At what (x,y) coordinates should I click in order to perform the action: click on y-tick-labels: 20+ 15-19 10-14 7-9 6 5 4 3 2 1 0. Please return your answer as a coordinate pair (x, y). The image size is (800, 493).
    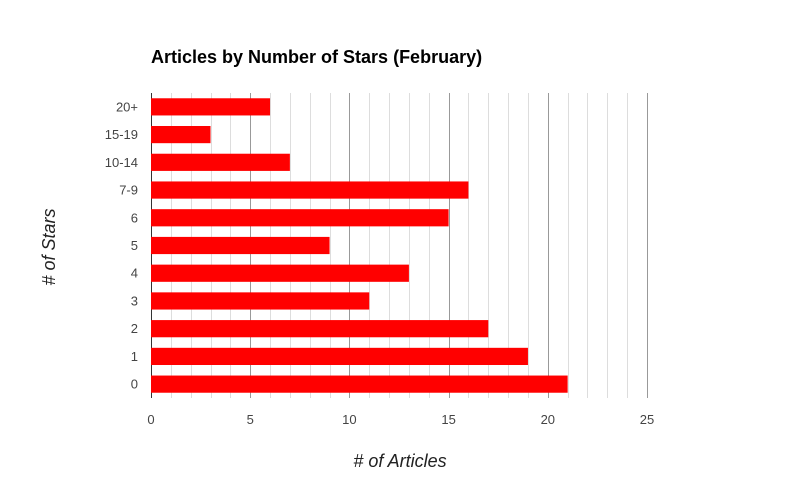
    Looking at the image, I should click on (121, 245).